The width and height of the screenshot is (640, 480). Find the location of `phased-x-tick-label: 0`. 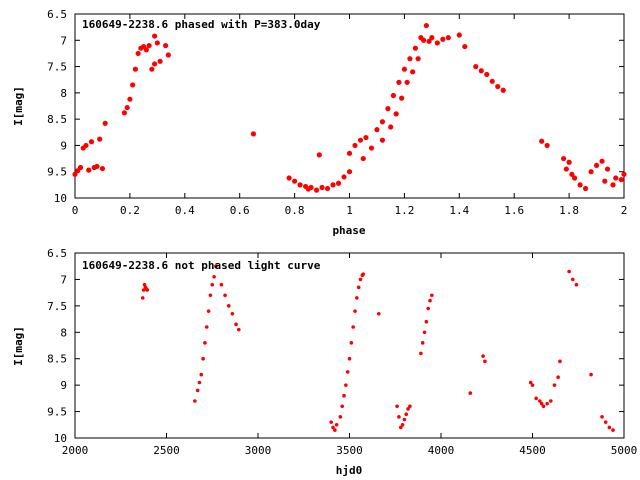

phased-x-tick-label: 0 is located at coordinates (75, 210).